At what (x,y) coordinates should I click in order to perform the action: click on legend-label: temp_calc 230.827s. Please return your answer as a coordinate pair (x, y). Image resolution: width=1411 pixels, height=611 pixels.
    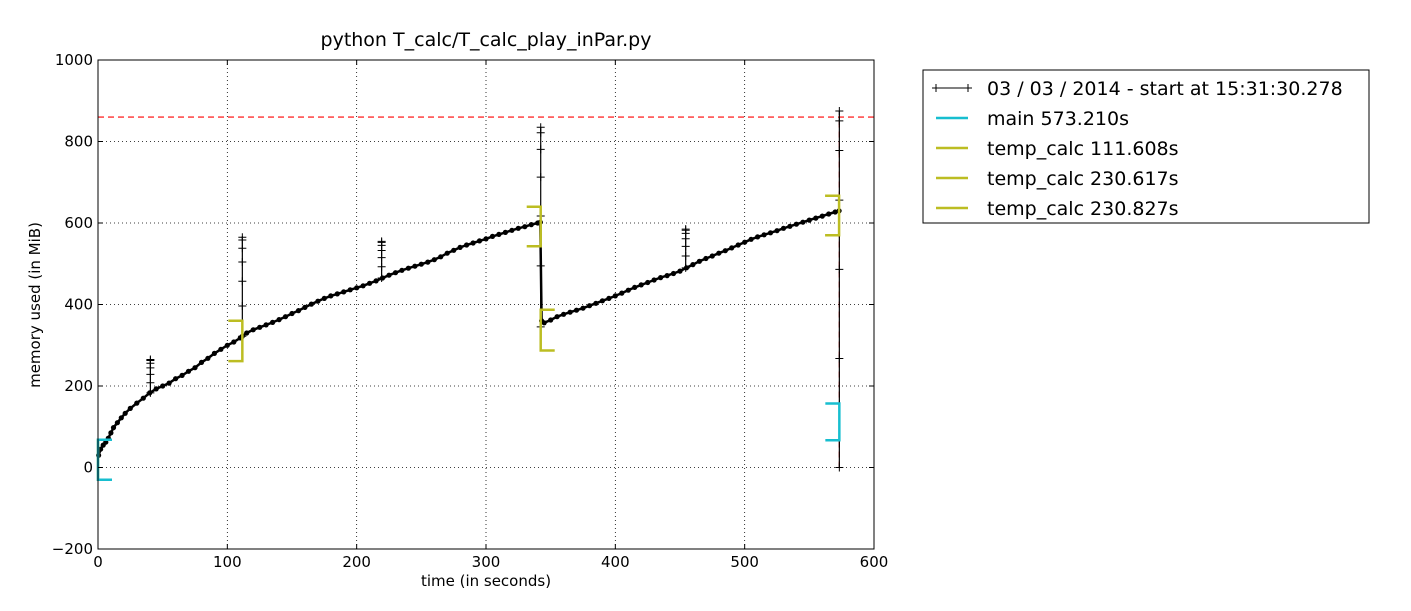
    Looking at the image, I should click on (1083, 209).